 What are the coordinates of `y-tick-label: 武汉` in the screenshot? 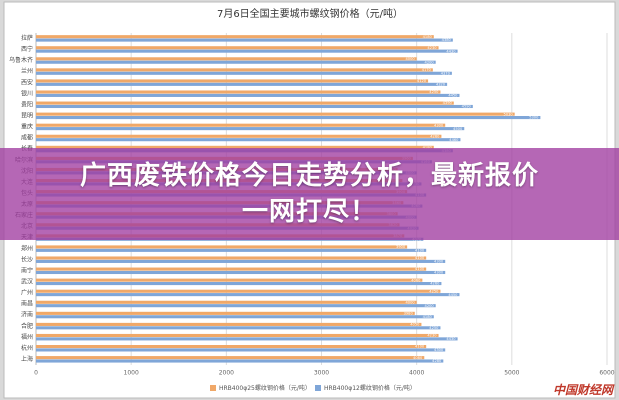 It's located at (27, 282).